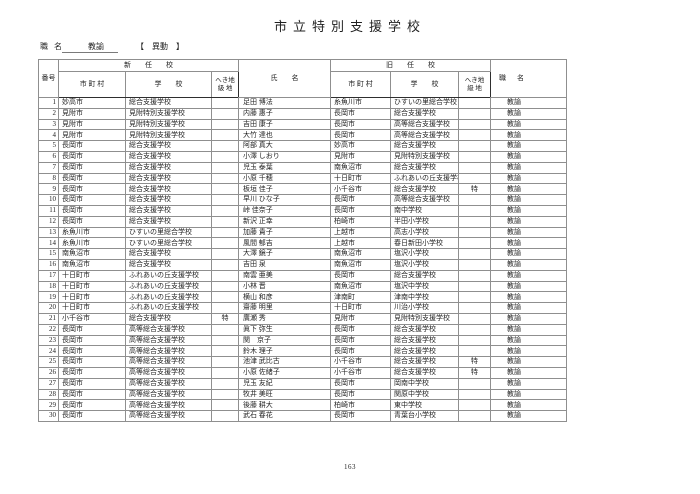 The image size is (700, 494). Describe the element at coordinates (48, 221) in the screenshot. I see `cell-number: 12` at that location.